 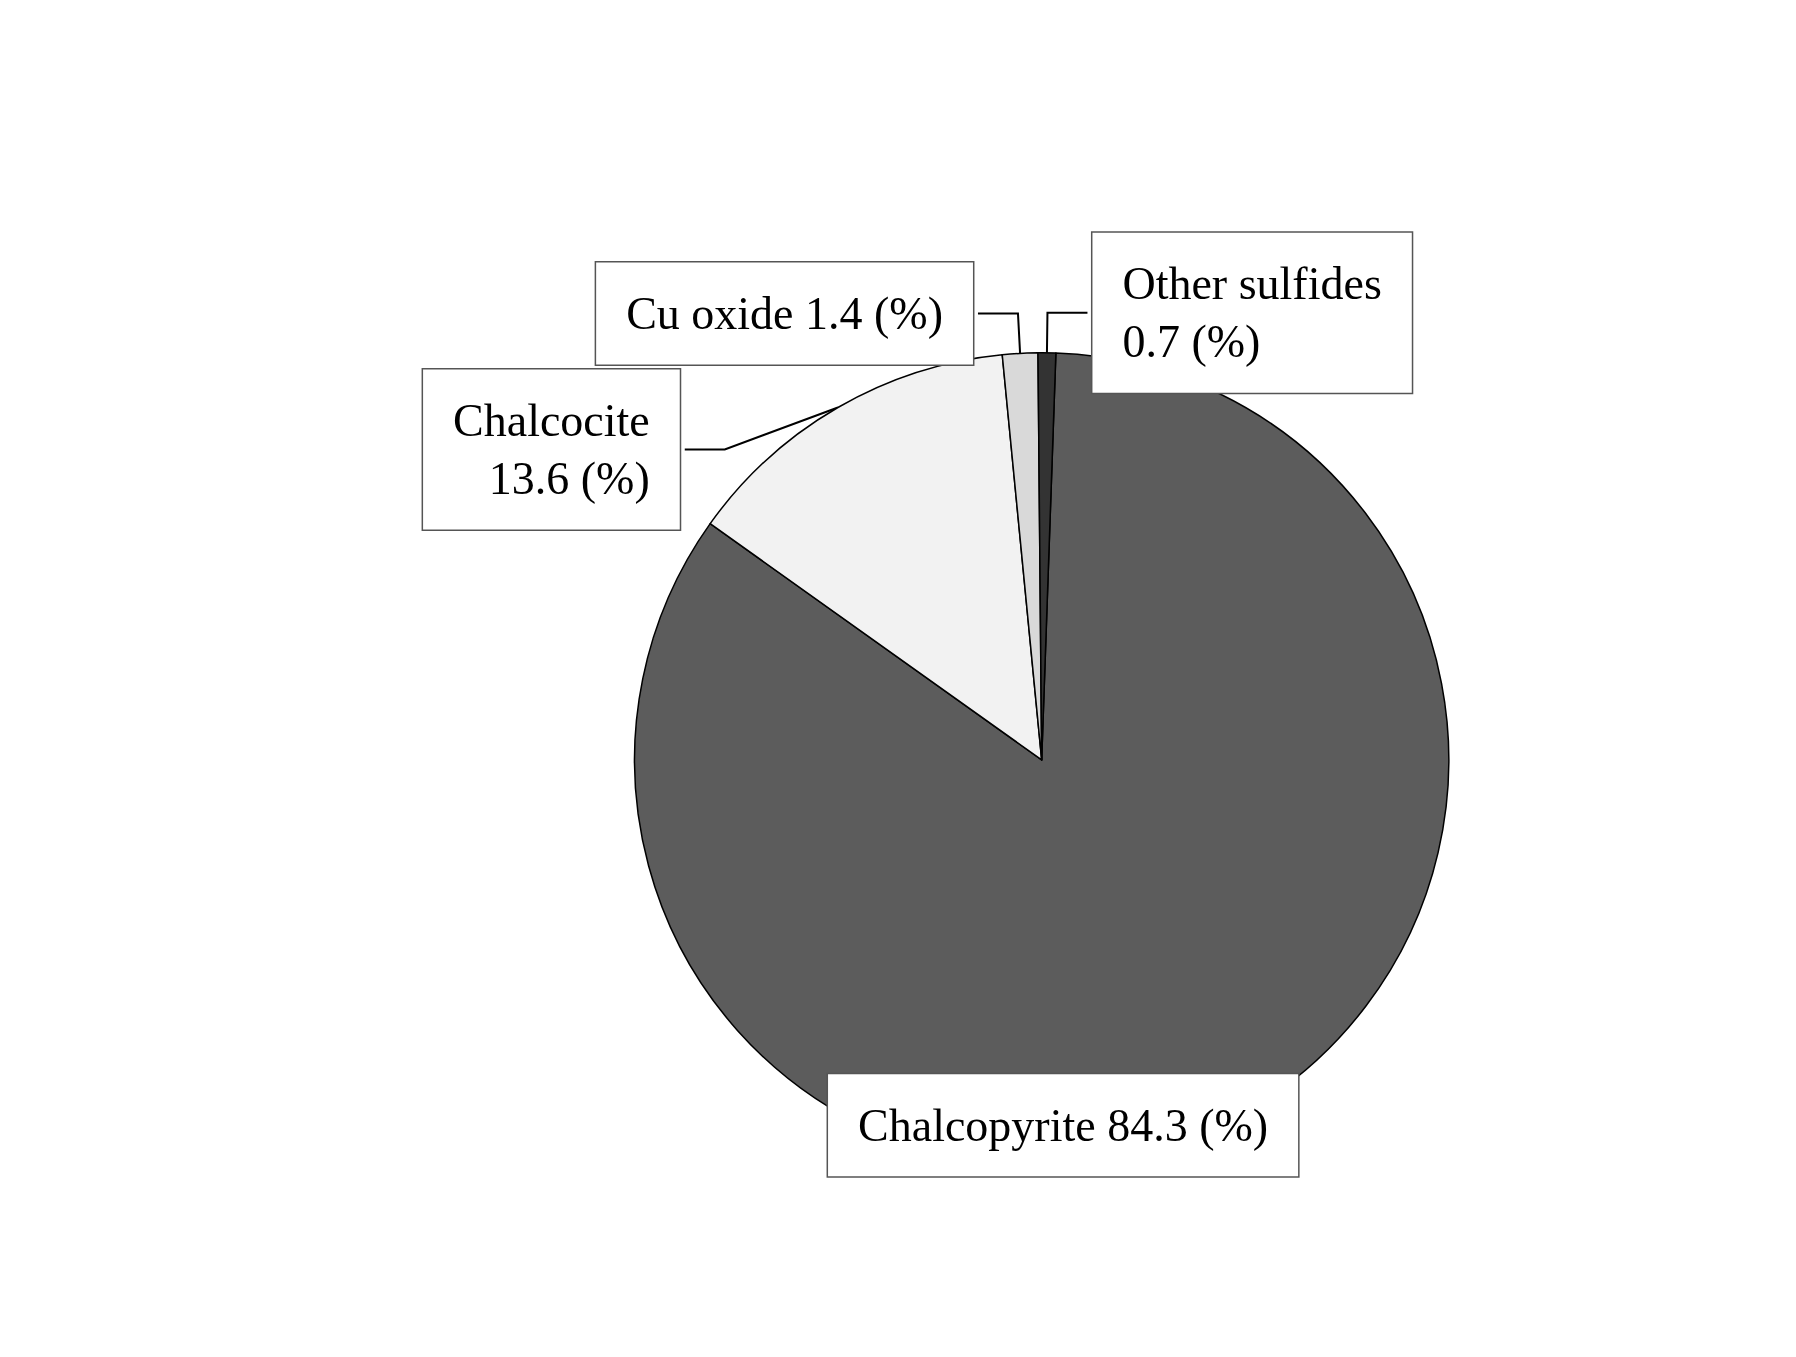 I want to click on slice-label: Chalcopyrite 84.3 (%), so click(x=1063, y=1125).